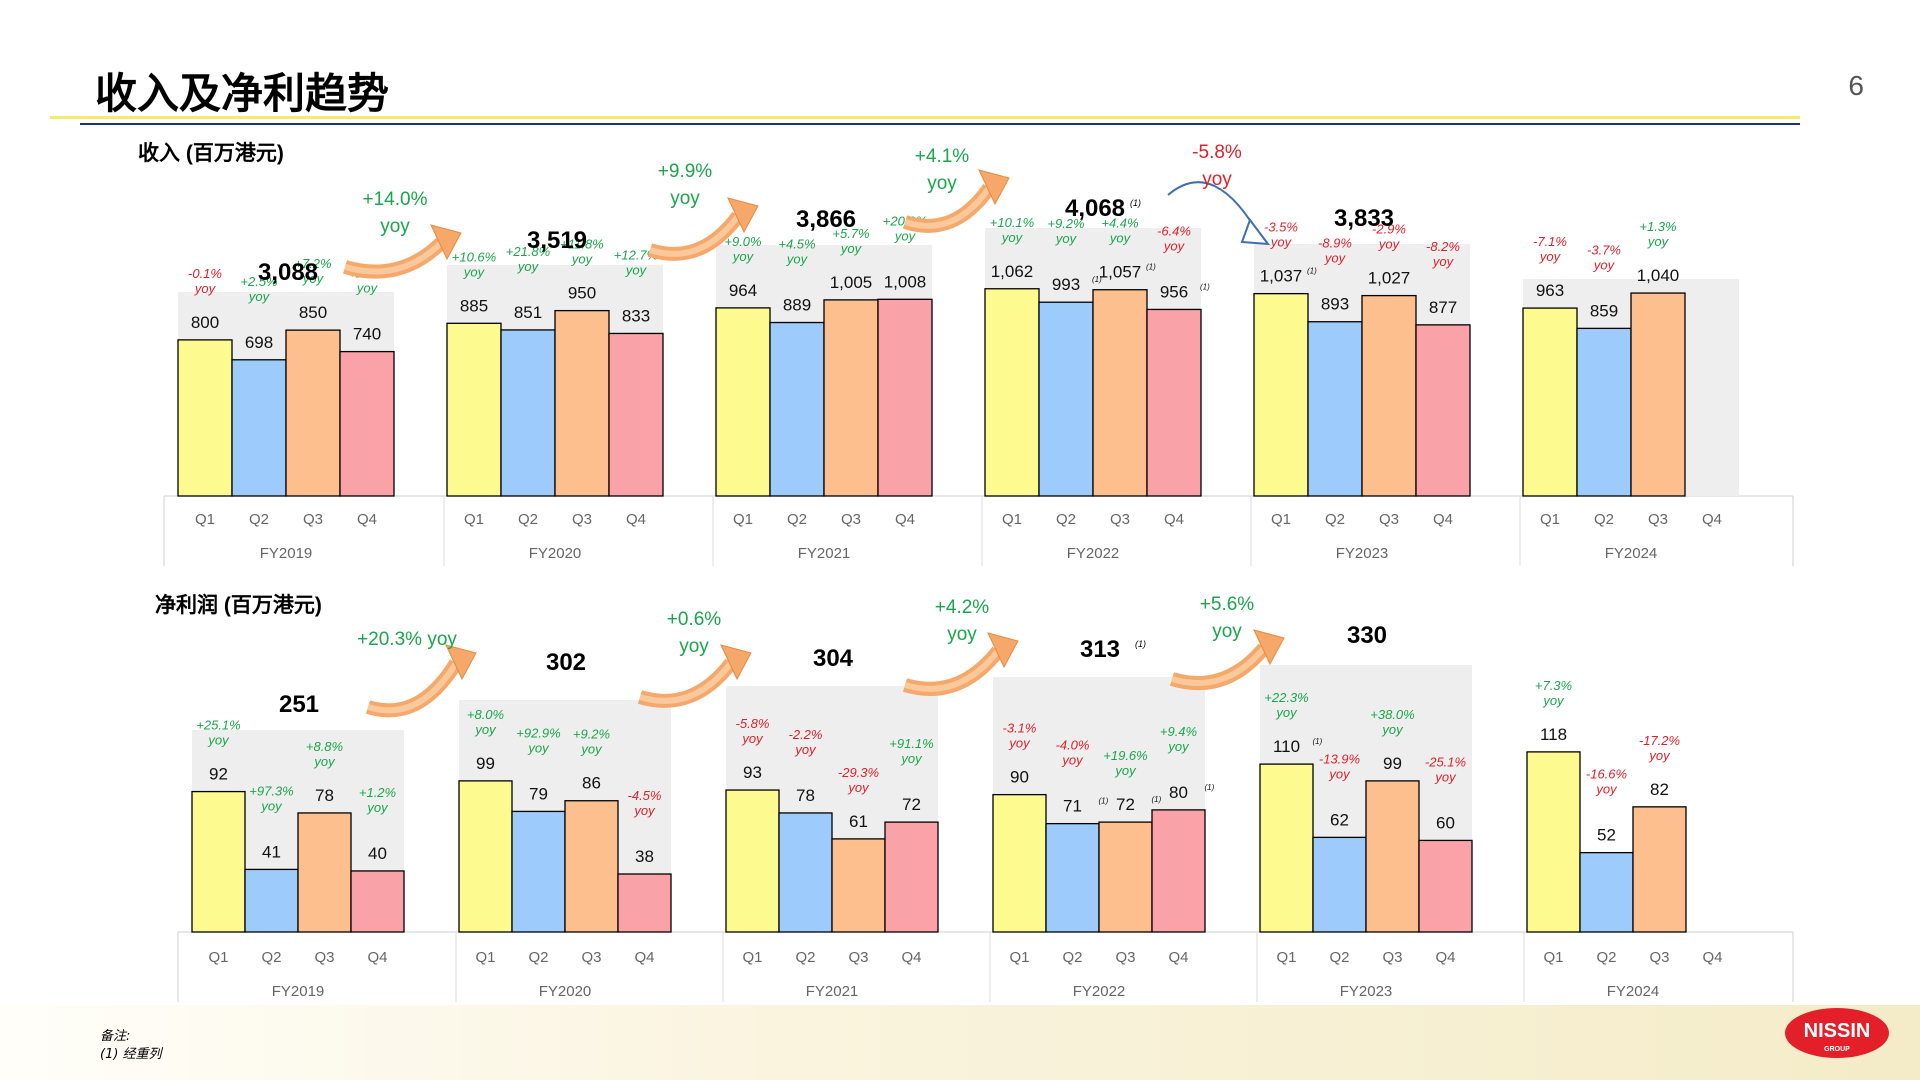  What do you see at coordinates (218, 725) in the screenshot?
I see `yoy-percent: +25.1%` at bounding box center [218, 725].